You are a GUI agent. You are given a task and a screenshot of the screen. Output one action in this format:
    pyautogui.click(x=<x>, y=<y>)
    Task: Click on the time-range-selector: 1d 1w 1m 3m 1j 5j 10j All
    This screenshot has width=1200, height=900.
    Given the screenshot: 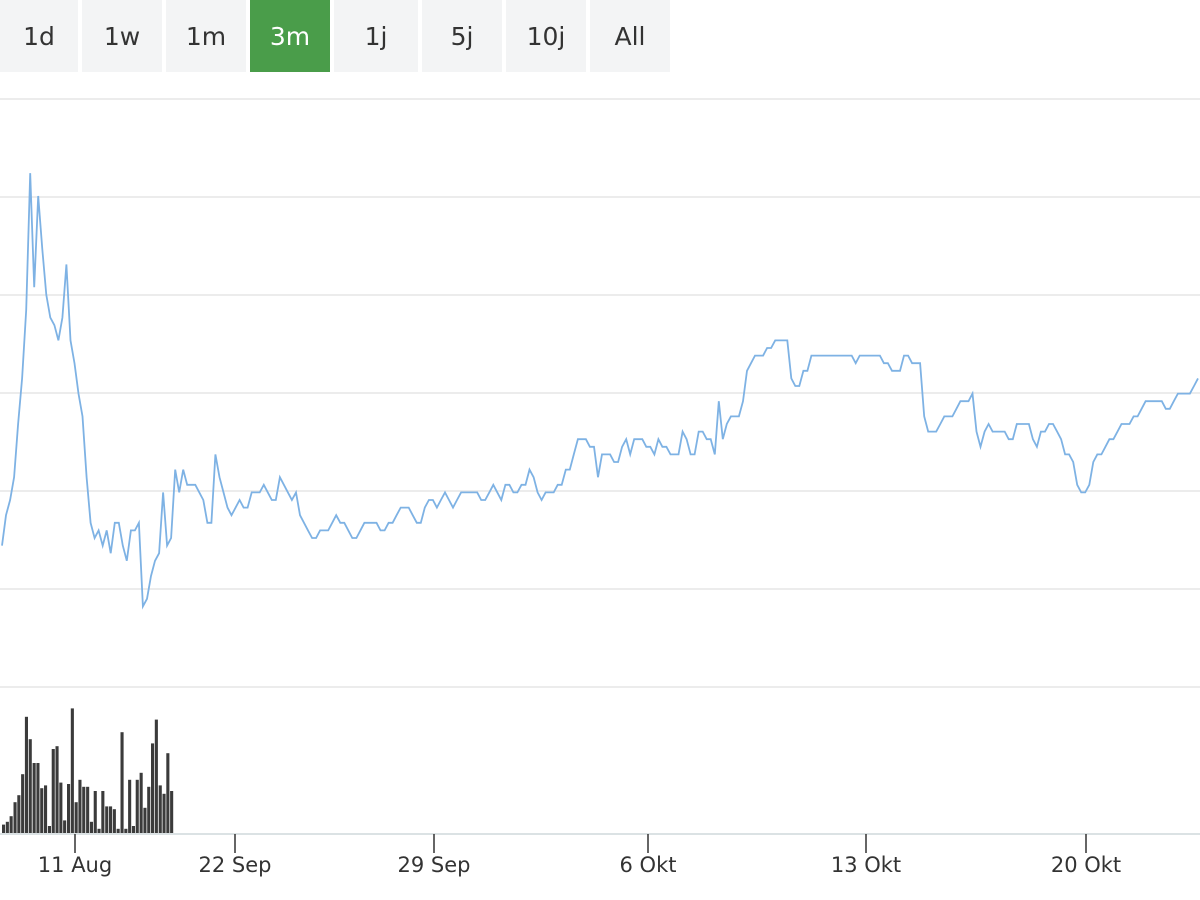 What is the action you would take?
    pyautogui.click(x=335, y=36)
    